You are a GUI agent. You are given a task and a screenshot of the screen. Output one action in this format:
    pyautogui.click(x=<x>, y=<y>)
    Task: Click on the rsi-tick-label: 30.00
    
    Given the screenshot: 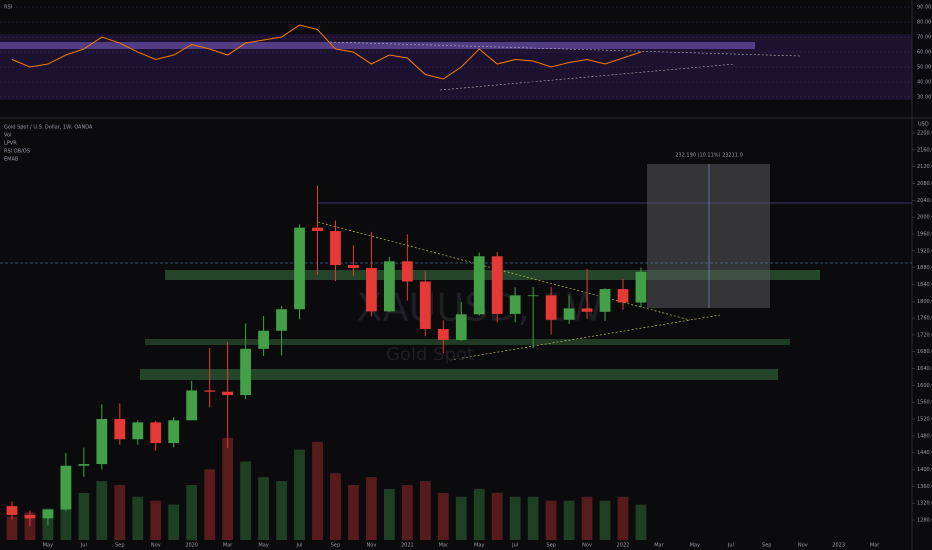 What is the action you would take?
    pyautogui.click(x=924, y=98)
    